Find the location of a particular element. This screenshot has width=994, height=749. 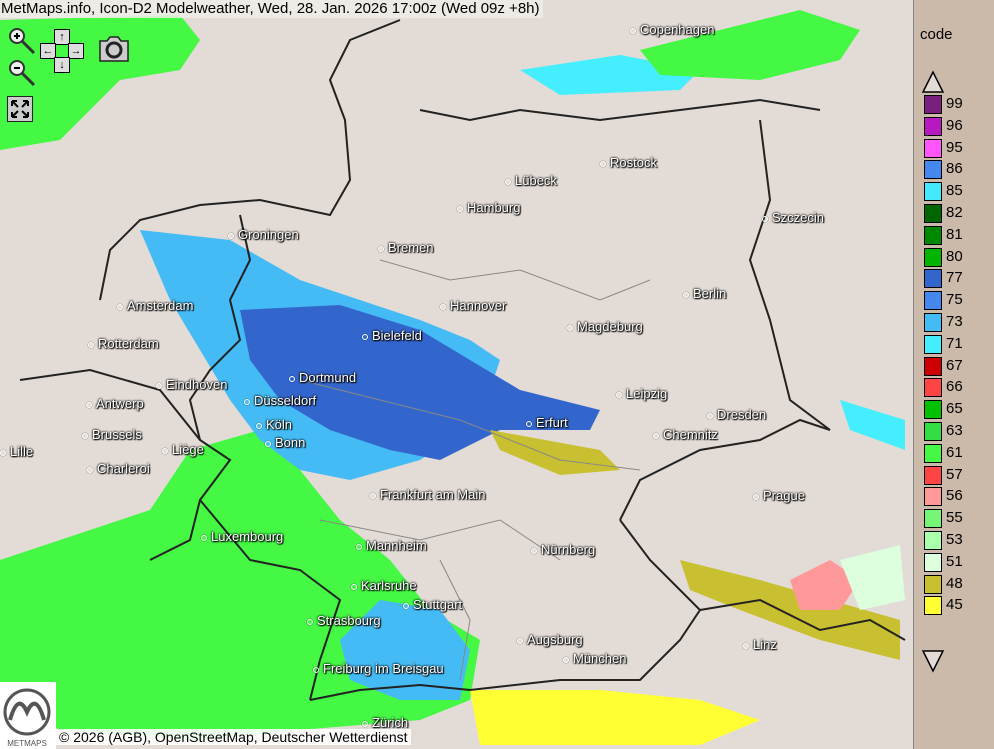

city-name: Frankfurt am Main is located at coordinates (433, 494).